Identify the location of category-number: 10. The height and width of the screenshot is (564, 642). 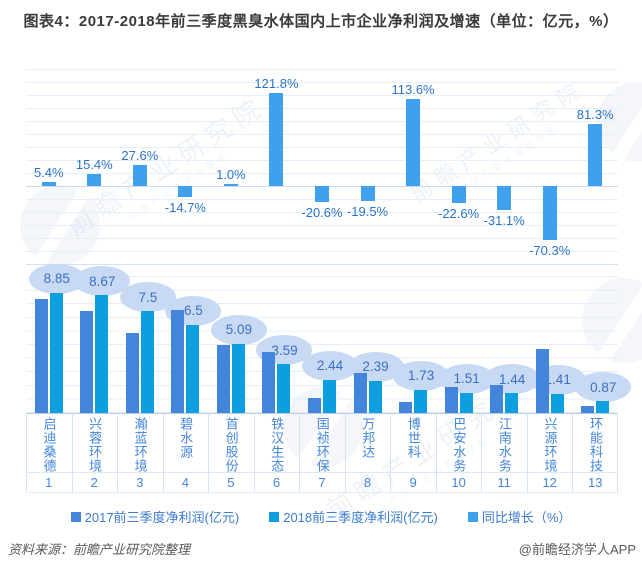
(458, 482).